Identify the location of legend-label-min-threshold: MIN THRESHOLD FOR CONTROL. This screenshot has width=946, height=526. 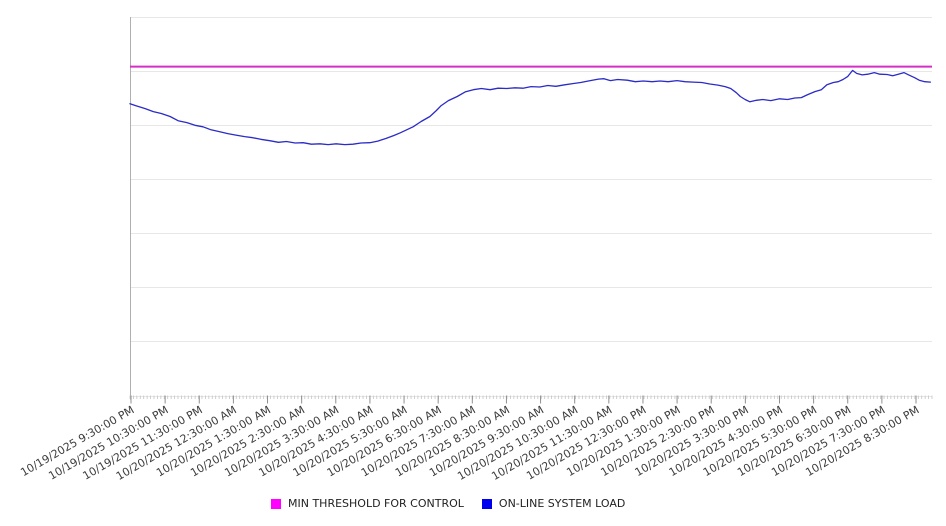
(376, 503).